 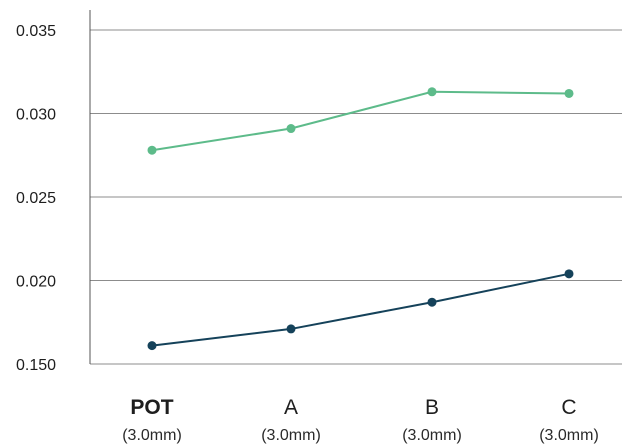 What do you see at coordinates (36, 282) in the screenshot?
I see `y-tick-label: 0.020` at bounding box center [36, 282].